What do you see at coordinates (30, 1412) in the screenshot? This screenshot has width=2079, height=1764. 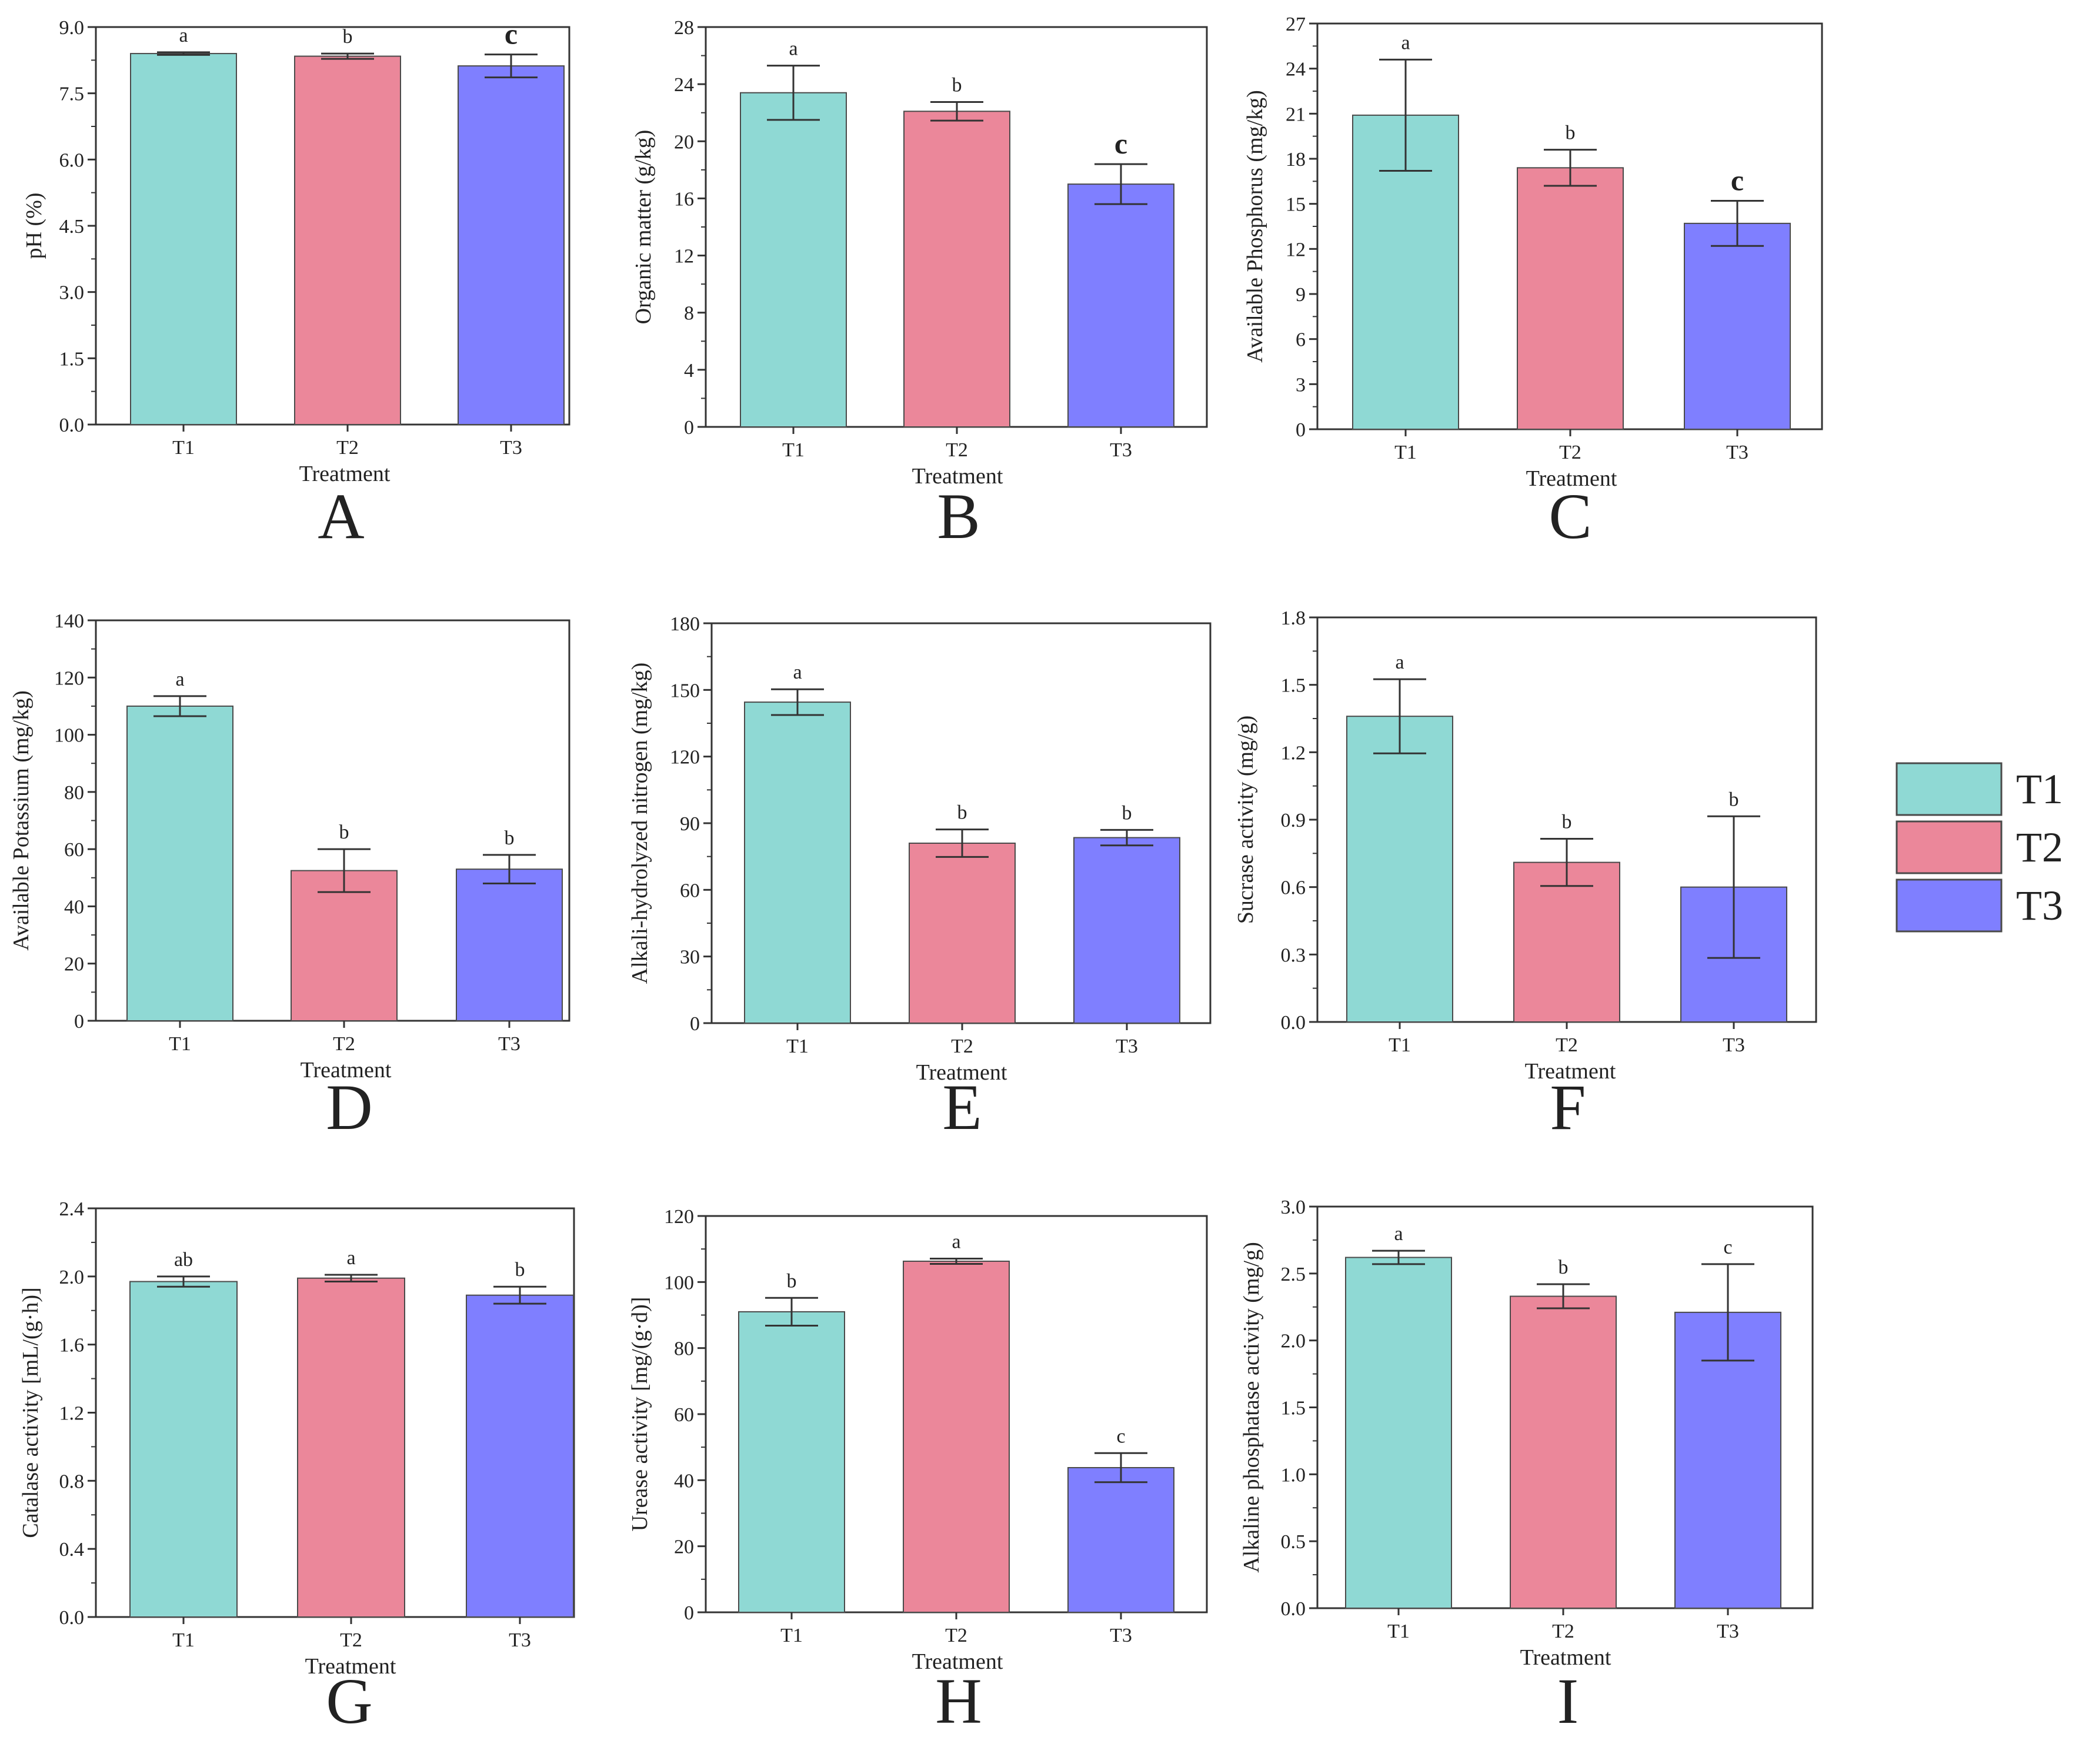 I see `y-axis-label: Catalase activity [mL/(g·h)]` at bounding box center [30, 1412].